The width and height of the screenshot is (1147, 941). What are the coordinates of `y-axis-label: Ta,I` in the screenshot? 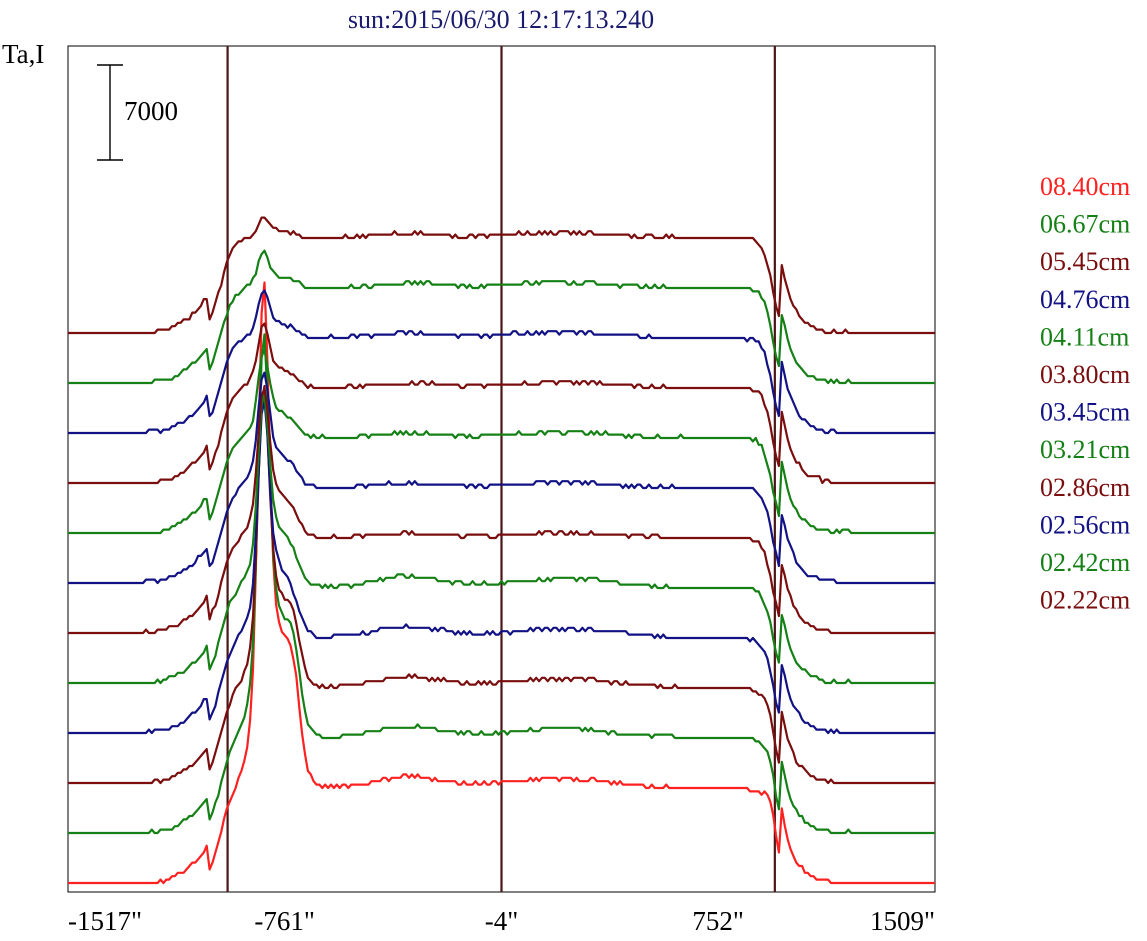 It's located at (23, 54).